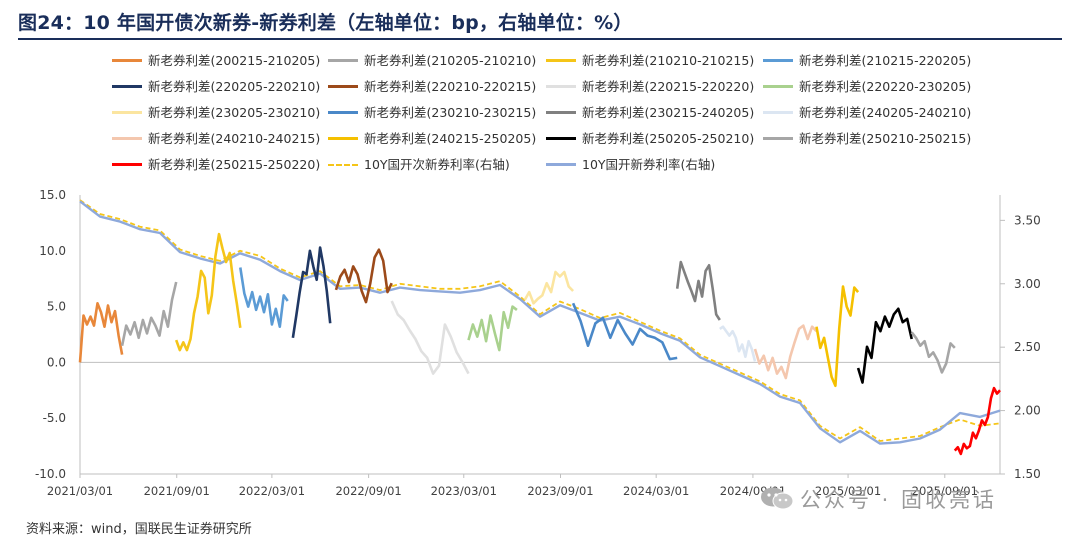 The image size is (1080, 546). What do you see at coordinates (885, 138) in the screenshot?
I see `legend-label: 新老券利差(250210-250215)` at bounding box center [885, 138].